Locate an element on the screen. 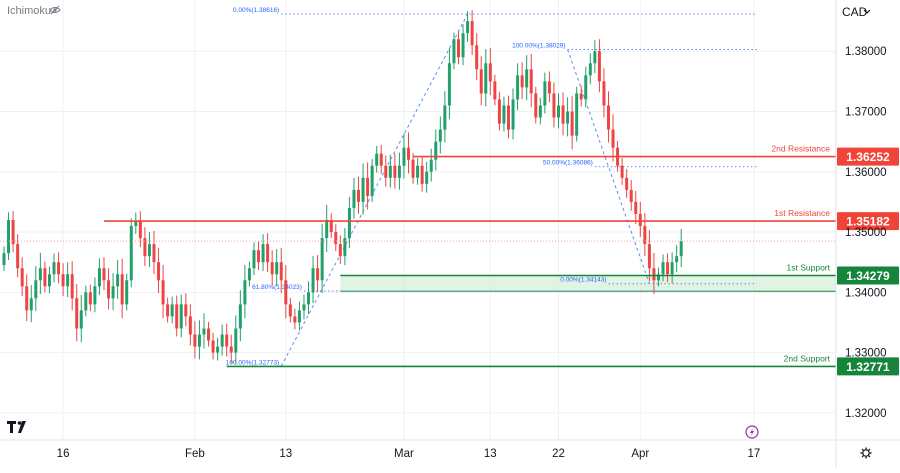 Image resolution: width=900 pixels, height=473 pixels. level-price-label: 1.32771 is located at coordinates (868, 367).